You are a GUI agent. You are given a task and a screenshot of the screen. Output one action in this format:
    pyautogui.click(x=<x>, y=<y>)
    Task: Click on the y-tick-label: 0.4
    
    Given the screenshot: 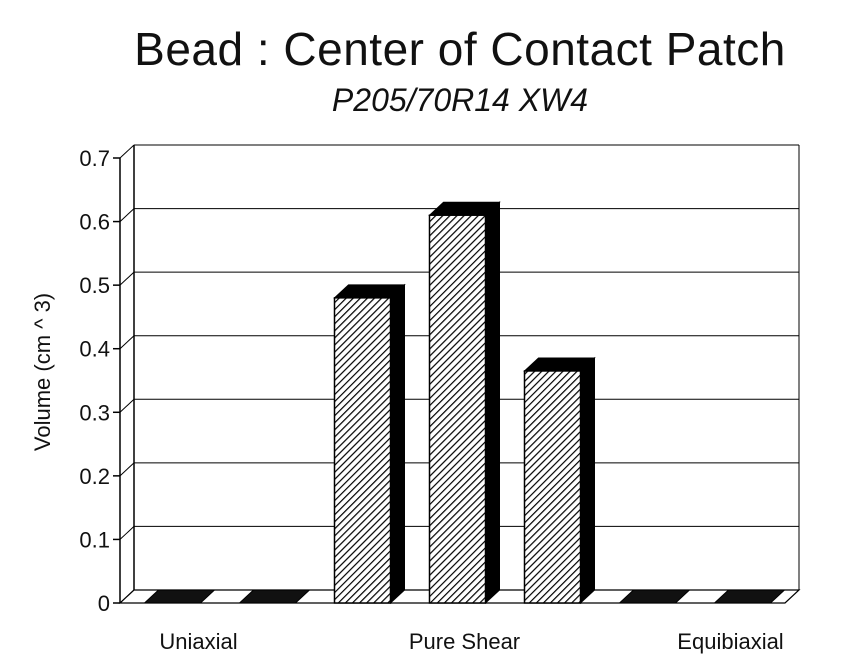 What is the action you would take?
    pyautogui.click(x=94, y=349)
    